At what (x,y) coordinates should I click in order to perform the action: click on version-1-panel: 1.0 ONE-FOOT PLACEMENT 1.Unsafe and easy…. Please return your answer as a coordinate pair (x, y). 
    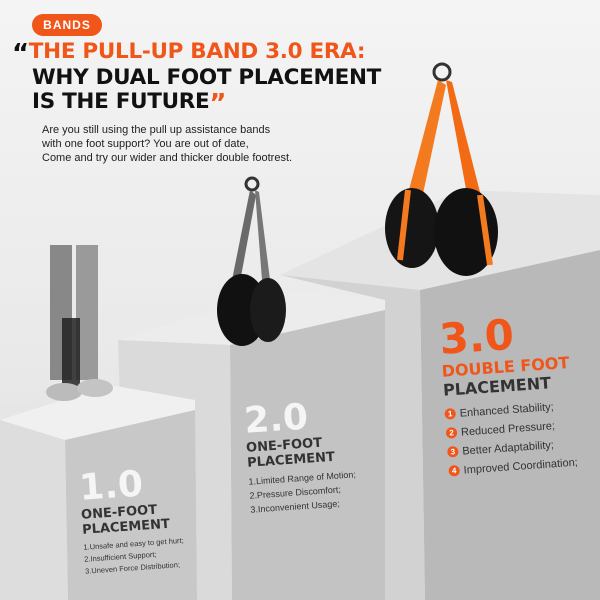
    Looking at the image, I should click on (132, 520).